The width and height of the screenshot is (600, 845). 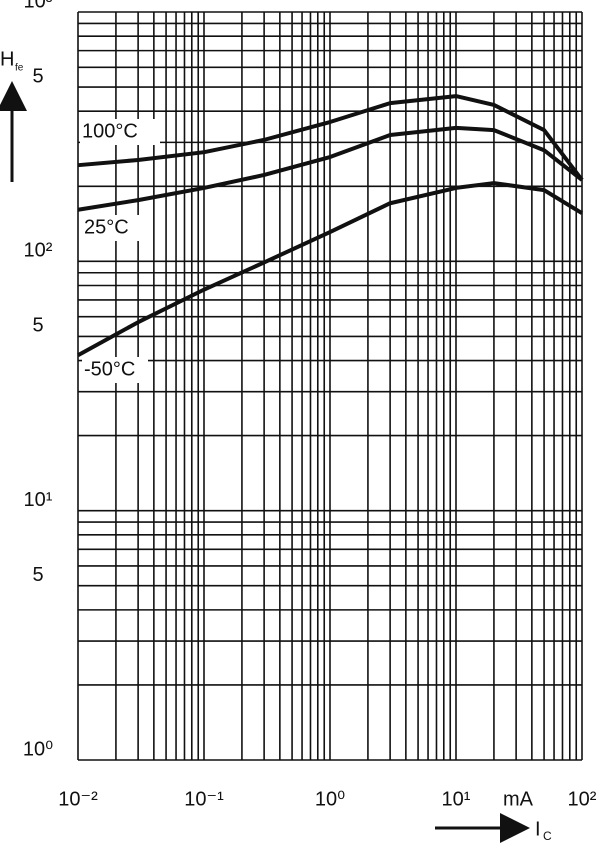 What do you see at coordinates (38, 500) in the screenshot?
I see `y-tick-label: 10¹` at bounding box center [38, 500].